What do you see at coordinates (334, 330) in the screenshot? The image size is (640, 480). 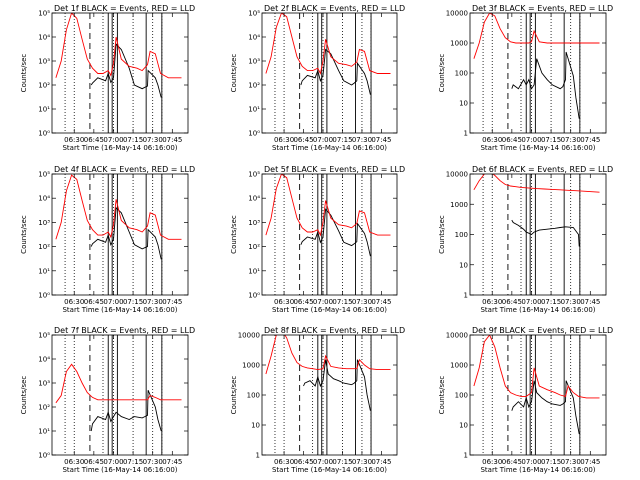 I see `panel-title: Det 8f BLACK = Events, RED = LLD` at bounding box center [334, 330].